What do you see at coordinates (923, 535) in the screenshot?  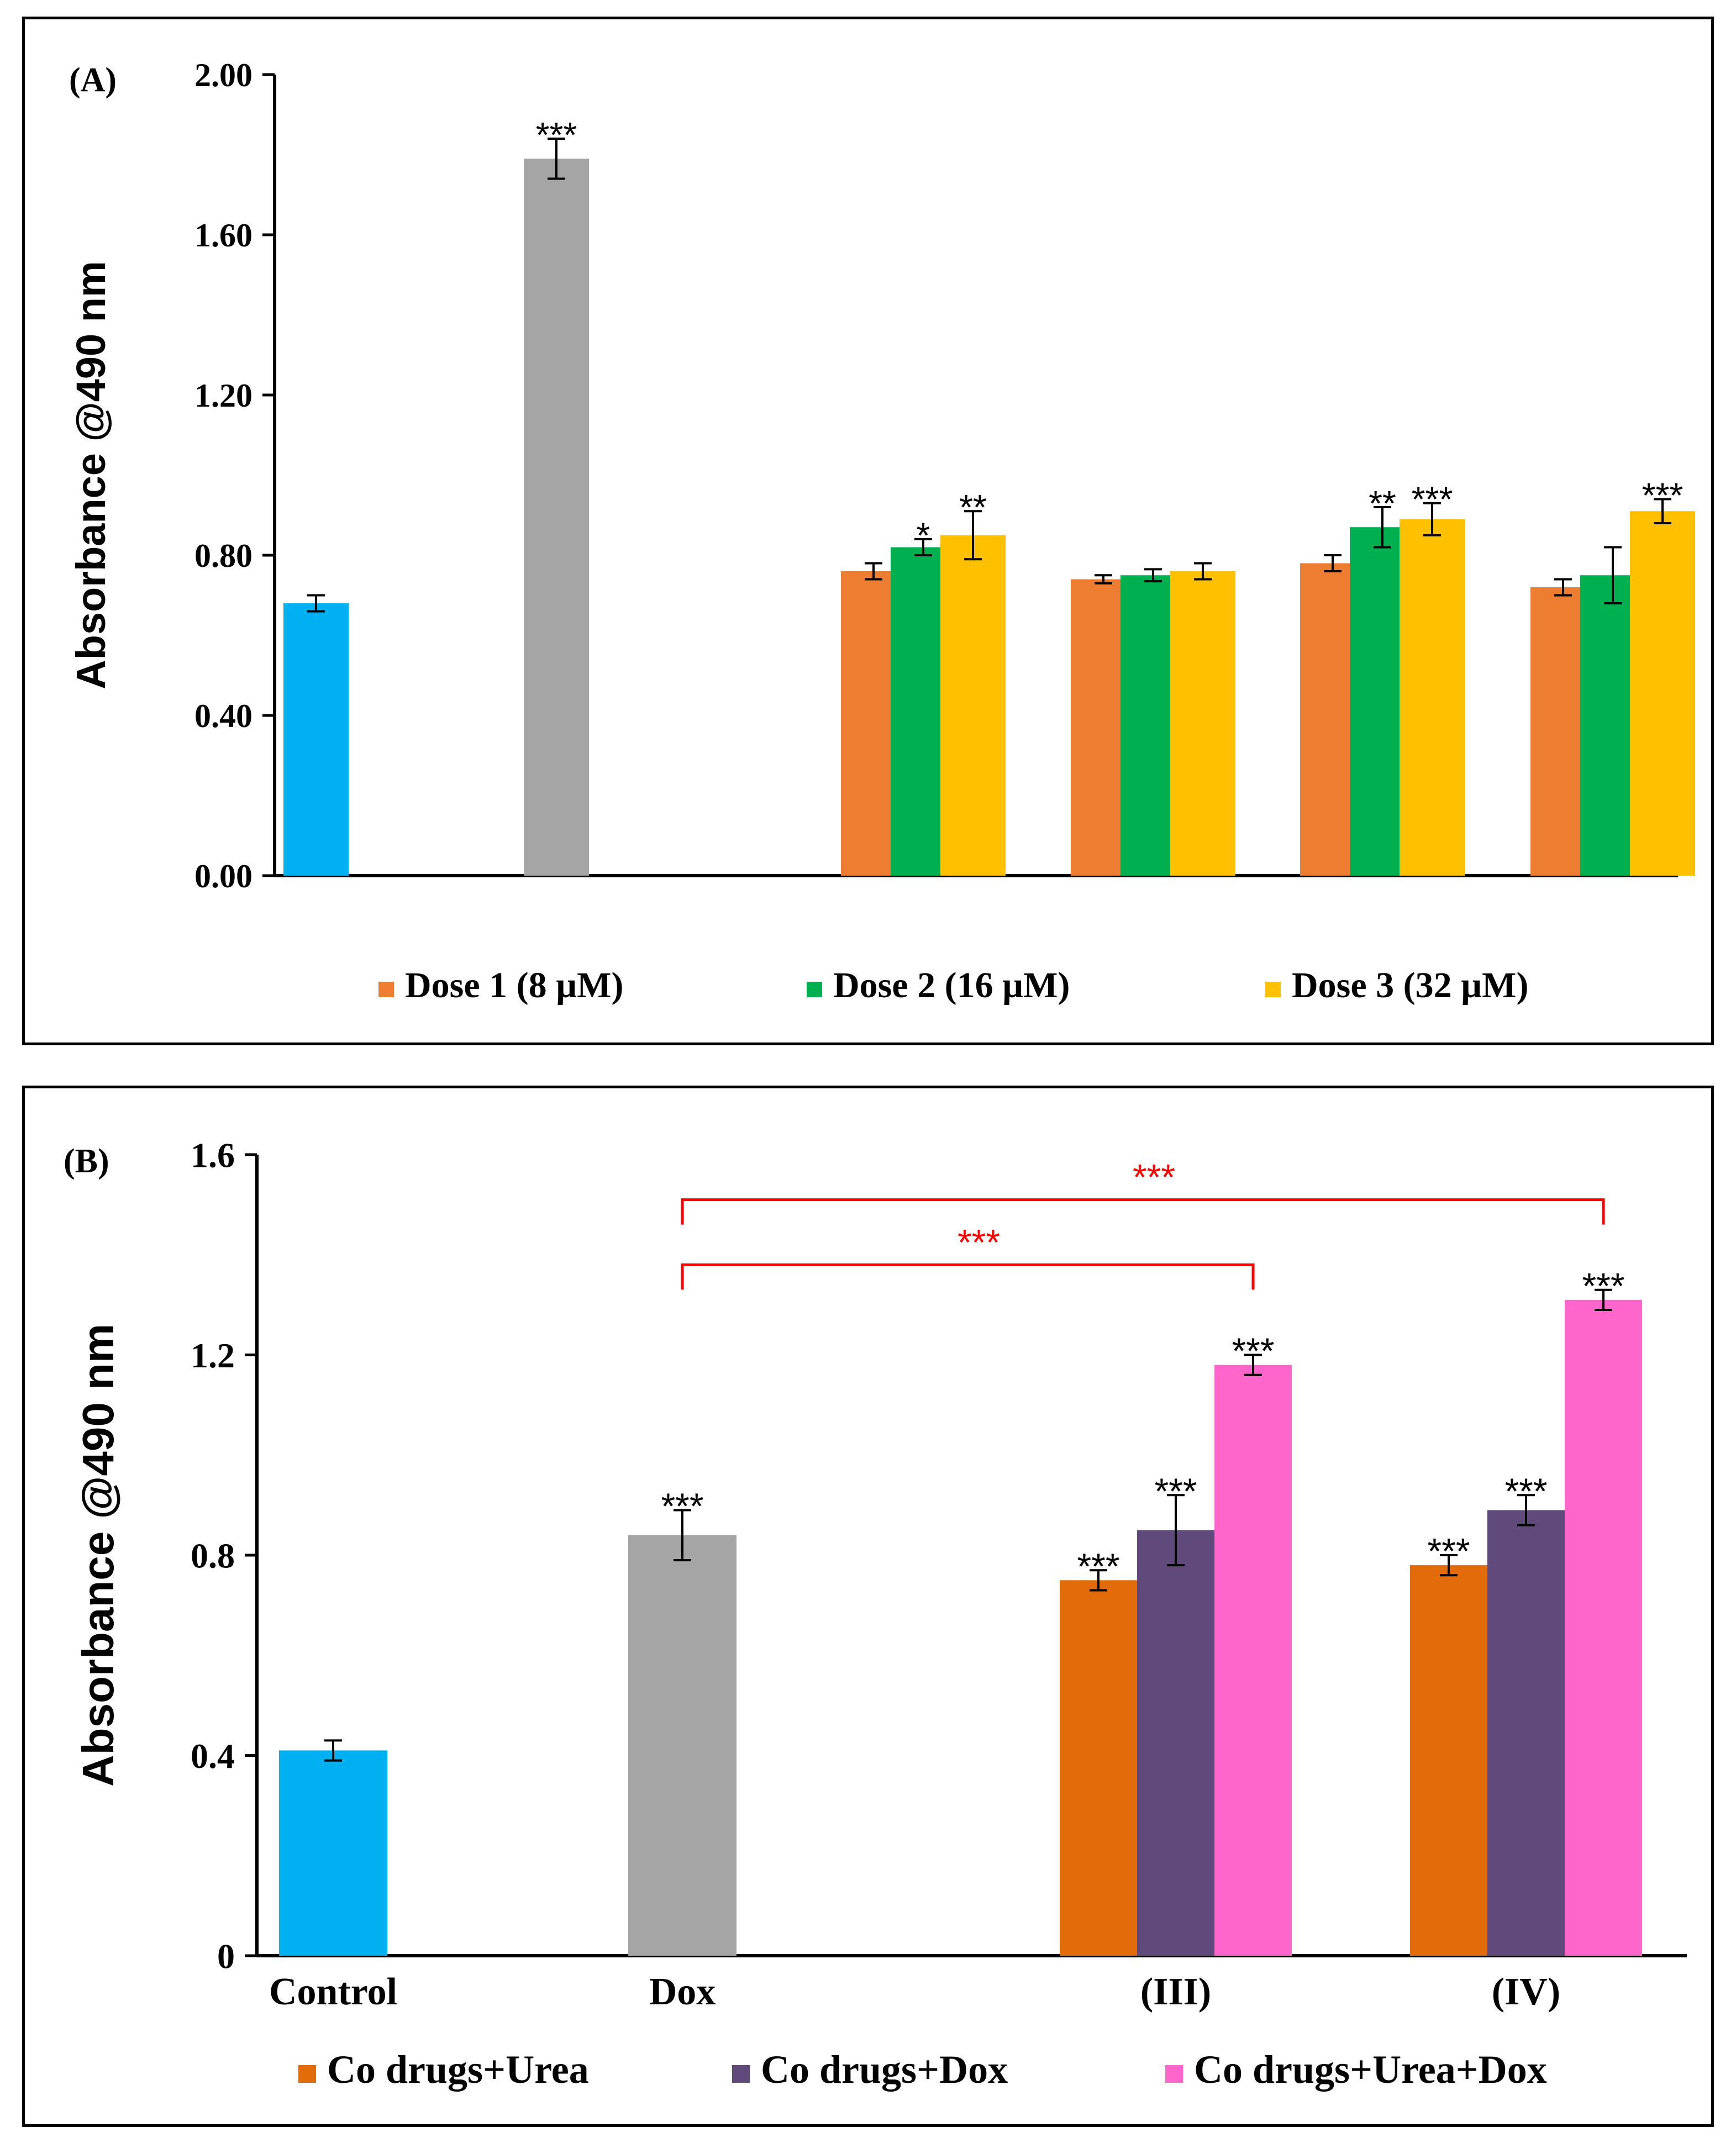 I see `a-significance-label: *` at bounding box center [923, 535].